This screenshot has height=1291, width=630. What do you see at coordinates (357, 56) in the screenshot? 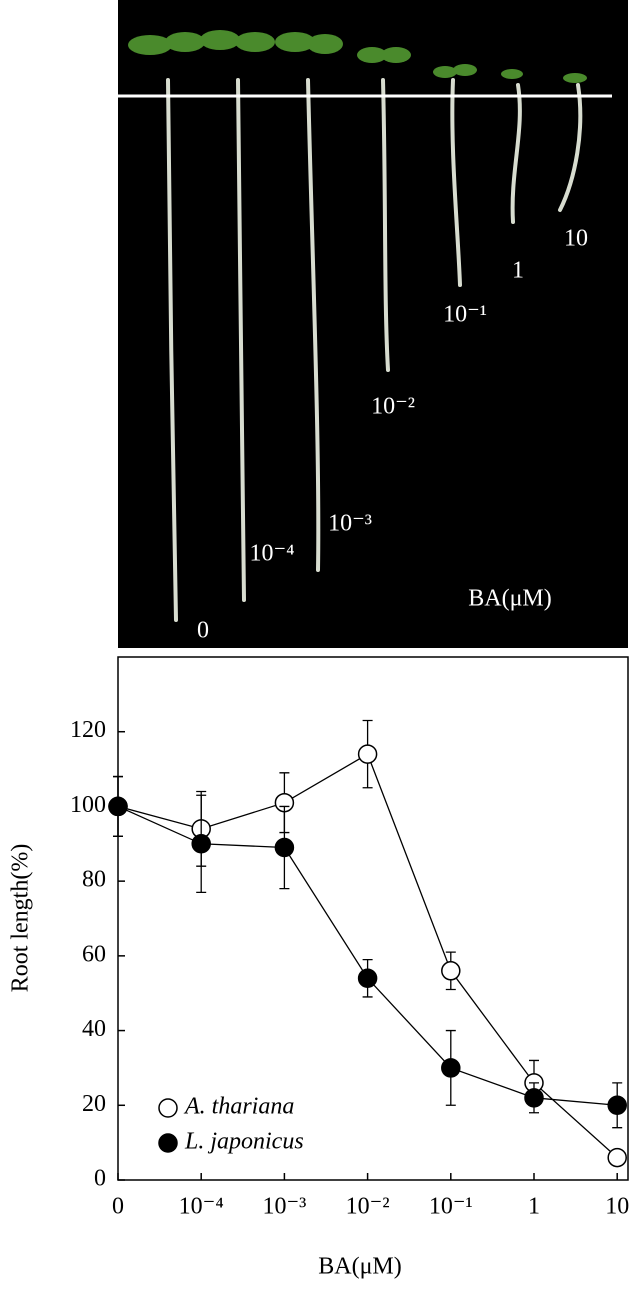
I see `seedling-leaves` at bounding box center [357, 56].